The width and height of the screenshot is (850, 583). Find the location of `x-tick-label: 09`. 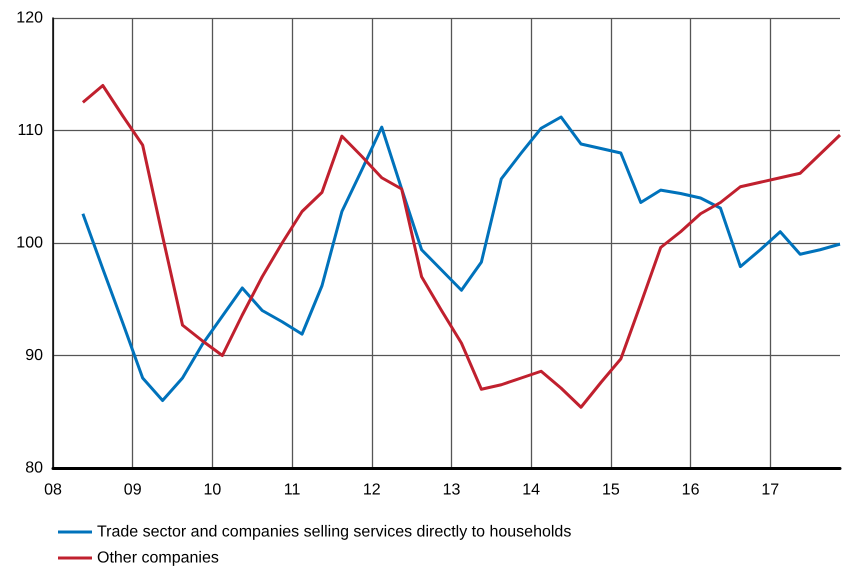

x-tick-label: 09 is located at coordinates (133, 490).